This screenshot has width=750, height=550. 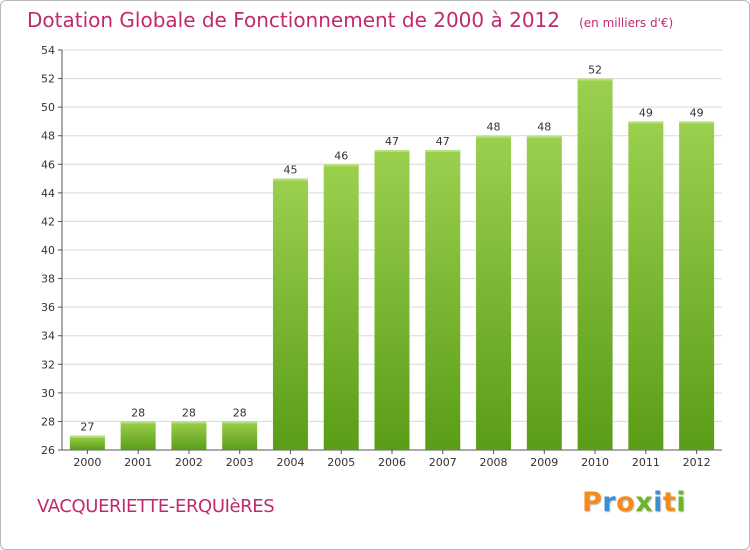 What do you see at coordinates (341, 155) in the screenshot?
I see `data-label: 46` at bounding box center [341, 155].